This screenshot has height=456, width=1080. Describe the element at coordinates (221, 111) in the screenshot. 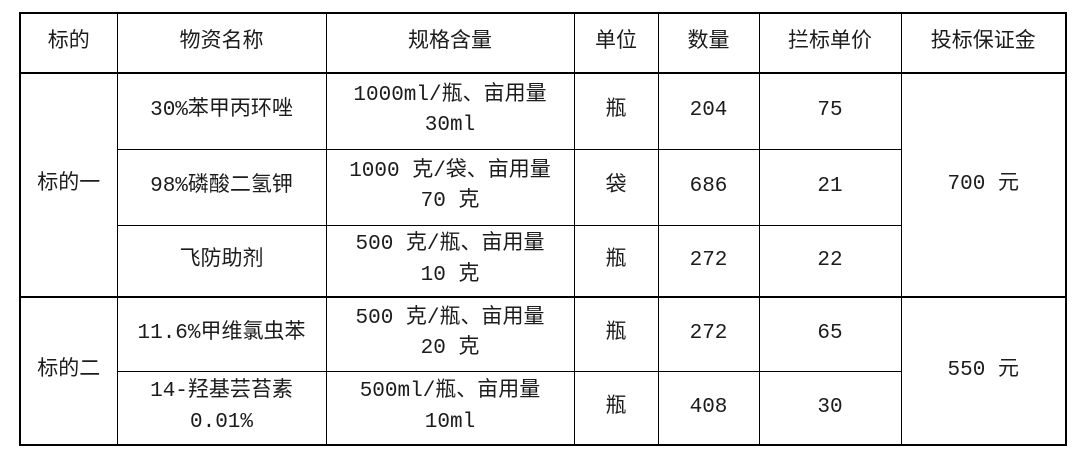

I see `material-name: 30%苯甲丙环唑` at that location.